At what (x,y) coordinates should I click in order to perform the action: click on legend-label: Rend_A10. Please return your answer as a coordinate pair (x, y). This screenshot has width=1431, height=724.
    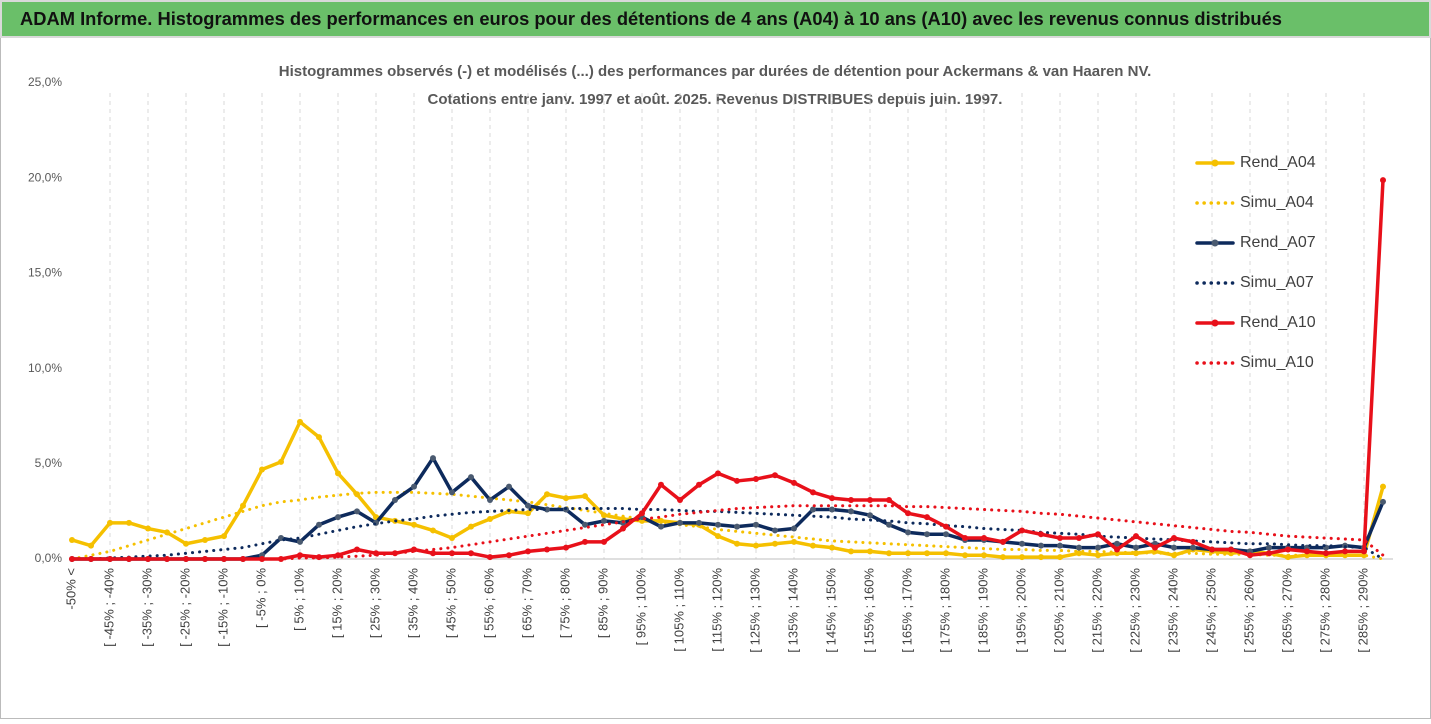
    Looking at the image, I should click on (1278, 322).